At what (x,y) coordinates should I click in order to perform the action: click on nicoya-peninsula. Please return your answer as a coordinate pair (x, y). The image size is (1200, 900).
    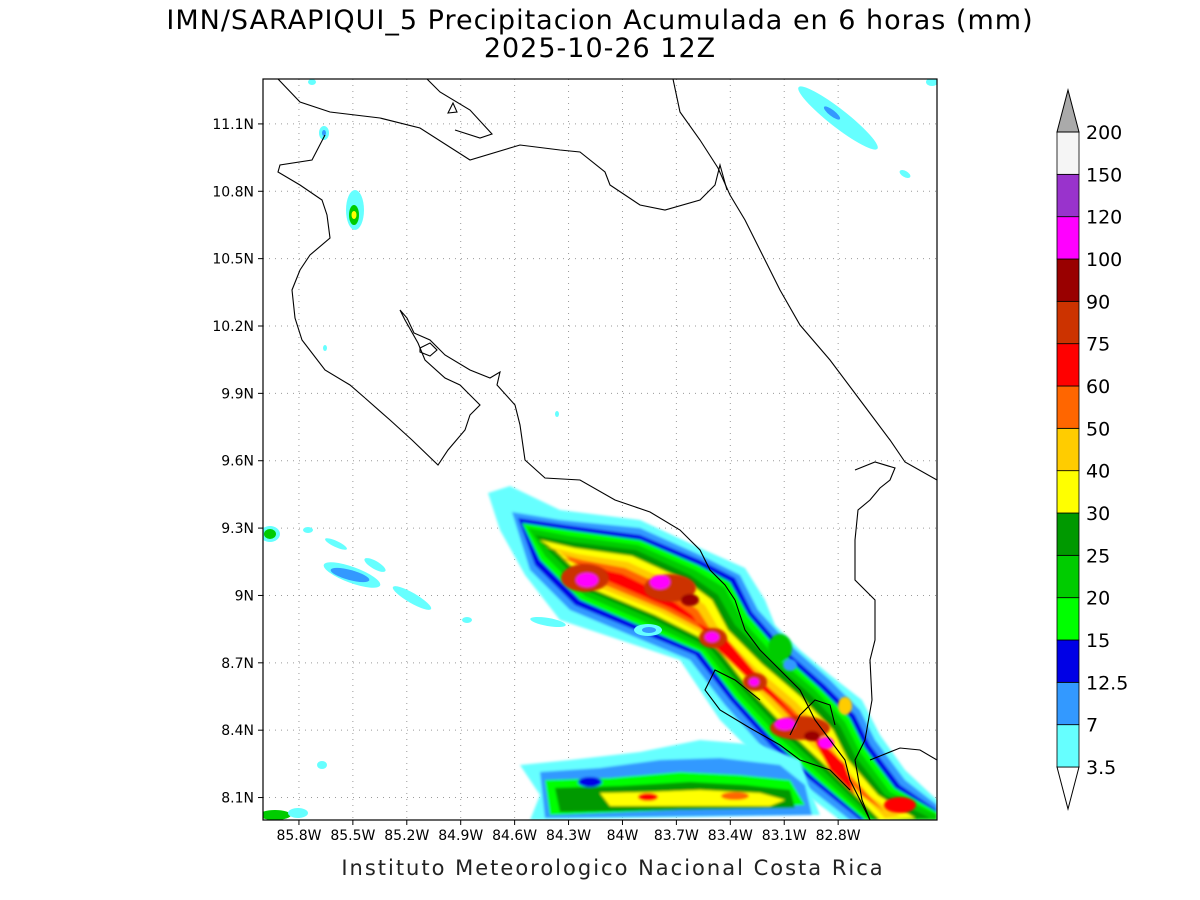
    Looking at the image, I should click on (550, 455).